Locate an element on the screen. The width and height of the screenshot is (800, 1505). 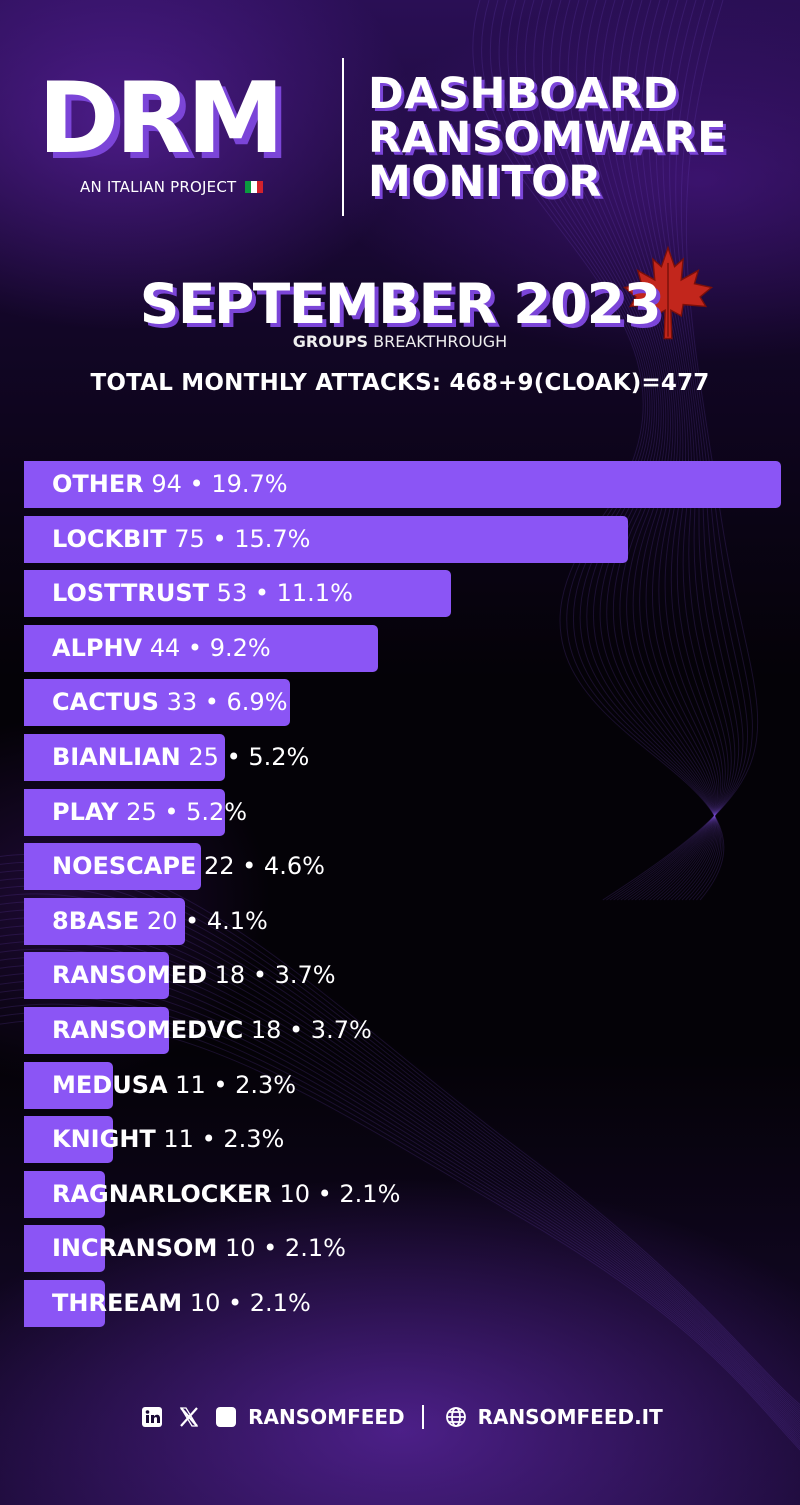
bar-alphv is located at coordinates (201, 648).